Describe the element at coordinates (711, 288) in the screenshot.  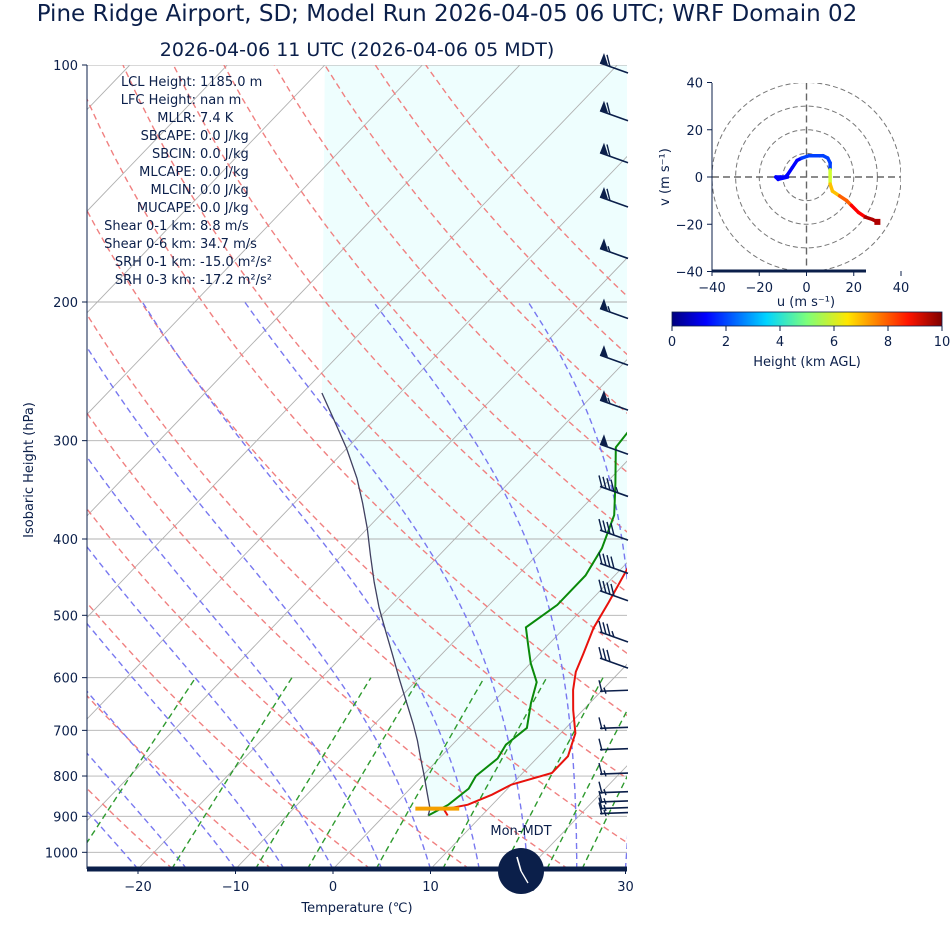
I see `hodograph-x-tick-label: −40` at that location.